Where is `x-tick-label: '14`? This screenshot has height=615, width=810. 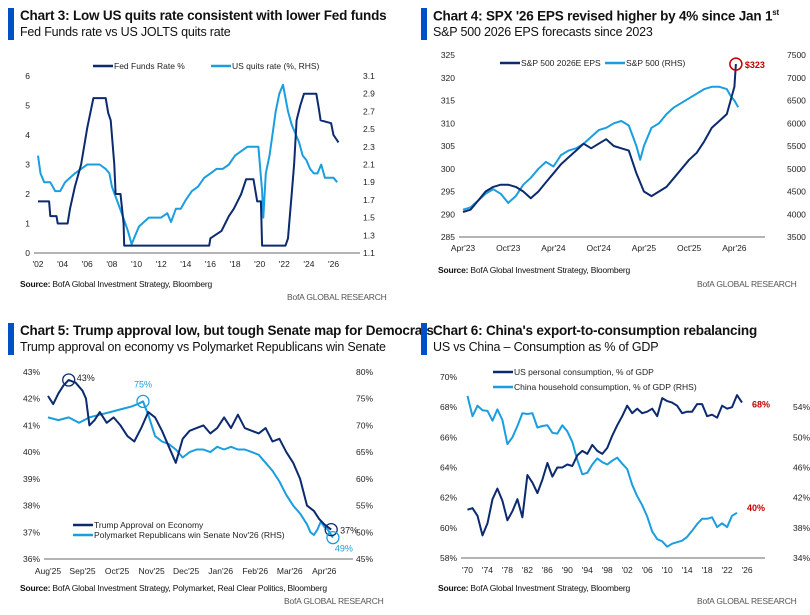 x-tick-label: '14 is located at coordinates (687, 570).